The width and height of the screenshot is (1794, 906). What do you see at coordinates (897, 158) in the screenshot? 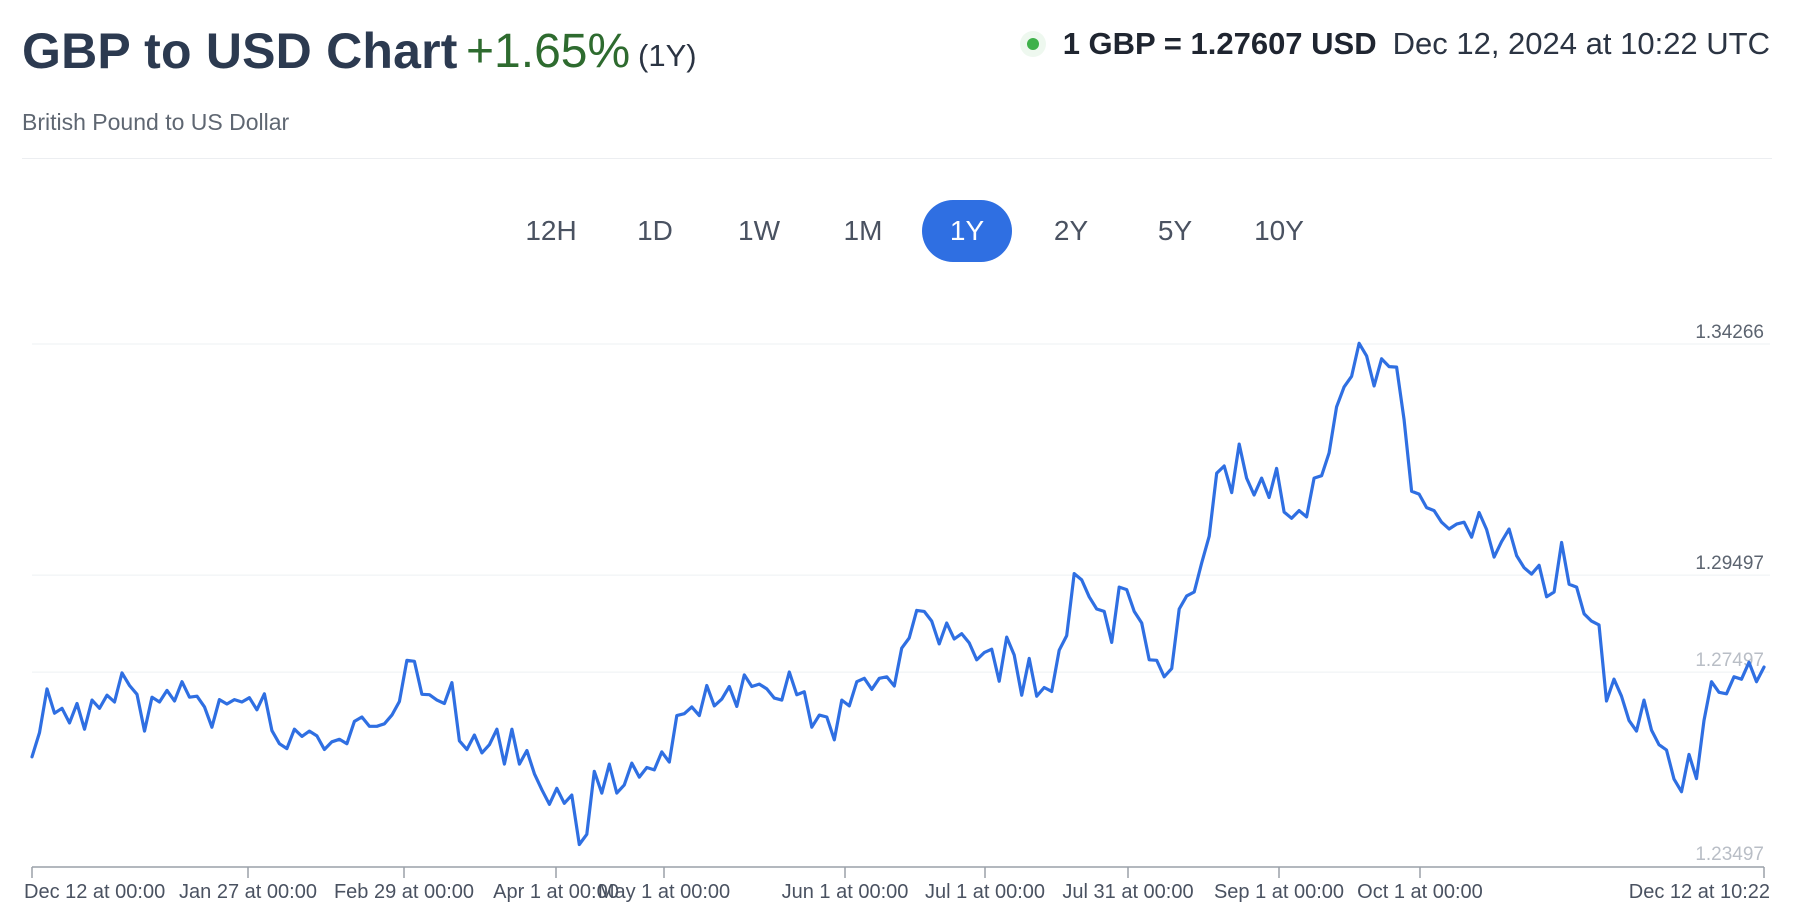
I see `header-divider` at bounding box center [897, 158].